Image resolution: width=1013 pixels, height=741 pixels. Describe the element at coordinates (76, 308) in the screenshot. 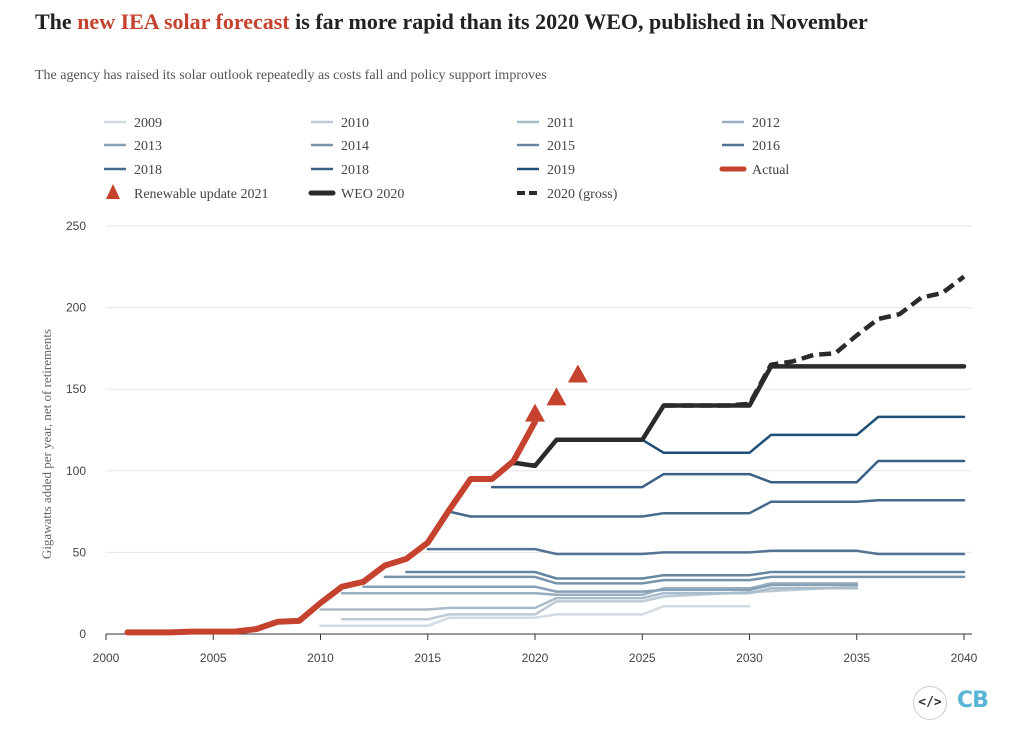

I see `y-tick-label: 200` at that location.